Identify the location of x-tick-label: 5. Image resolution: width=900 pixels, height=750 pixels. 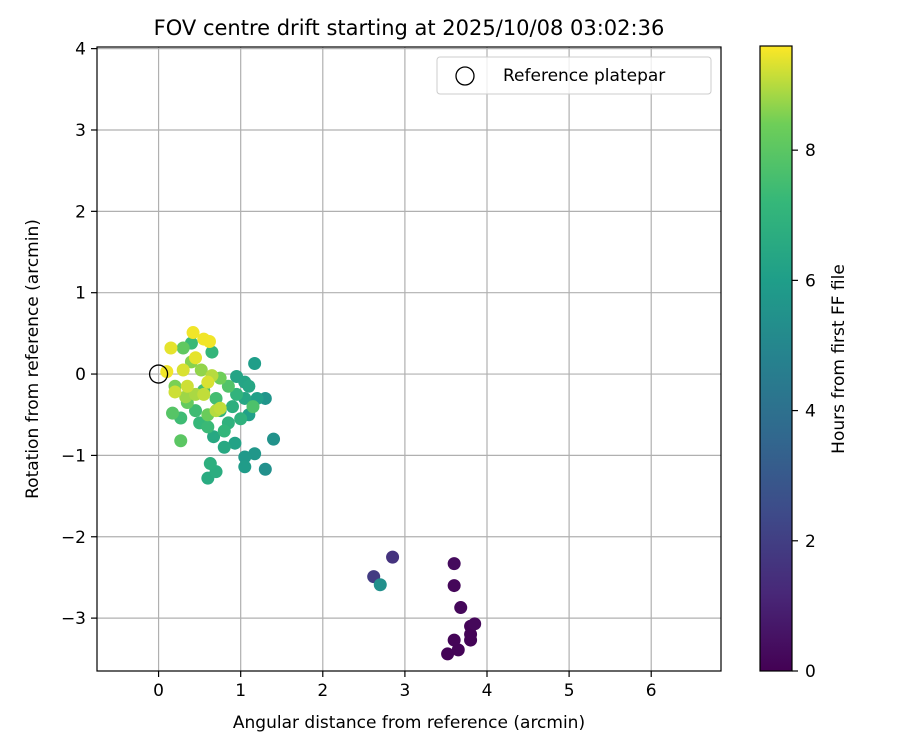
(569, 691).